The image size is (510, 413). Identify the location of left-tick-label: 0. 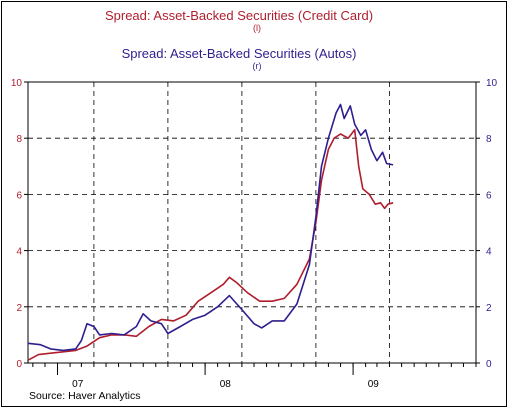
(19, 364).